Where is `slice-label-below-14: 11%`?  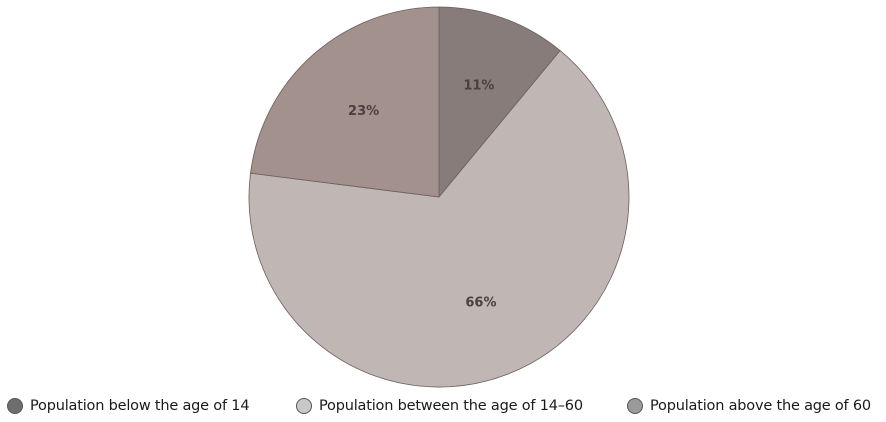 slice-label-below-14: 11% is located at coordinates (478, 86).